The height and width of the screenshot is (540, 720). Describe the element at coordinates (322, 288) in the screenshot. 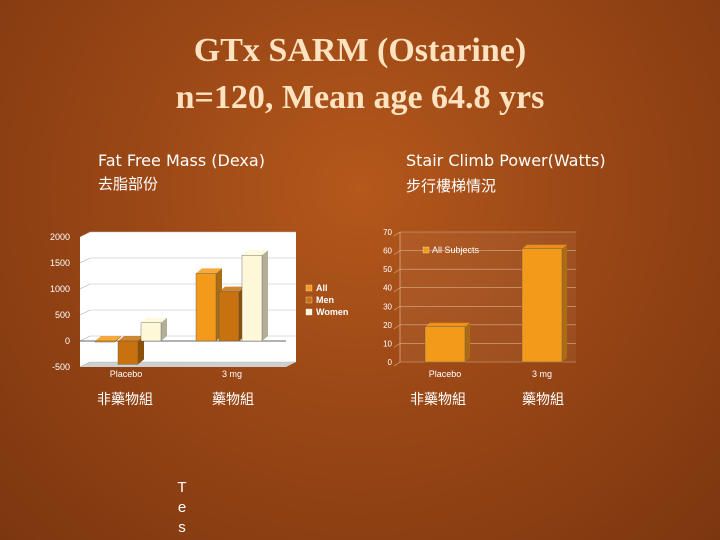

I see `legend-label: All` at that location.